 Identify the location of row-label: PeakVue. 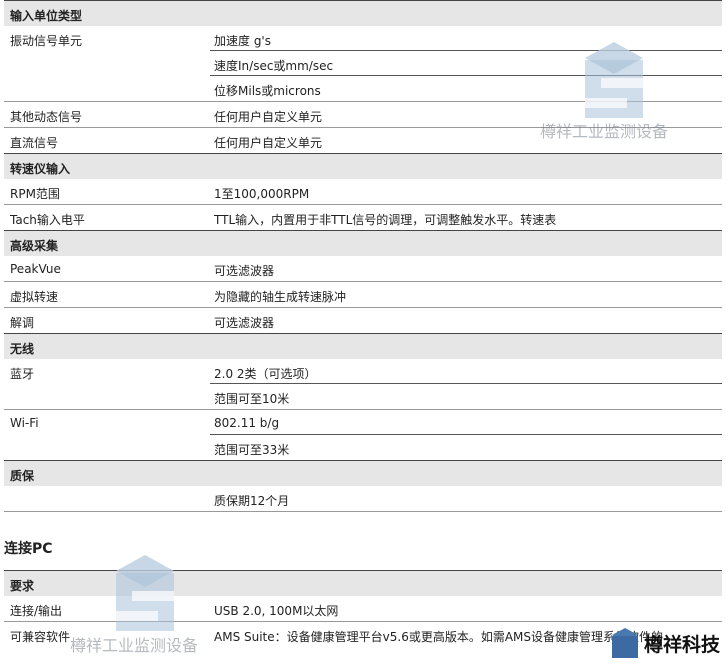
(35, 269).